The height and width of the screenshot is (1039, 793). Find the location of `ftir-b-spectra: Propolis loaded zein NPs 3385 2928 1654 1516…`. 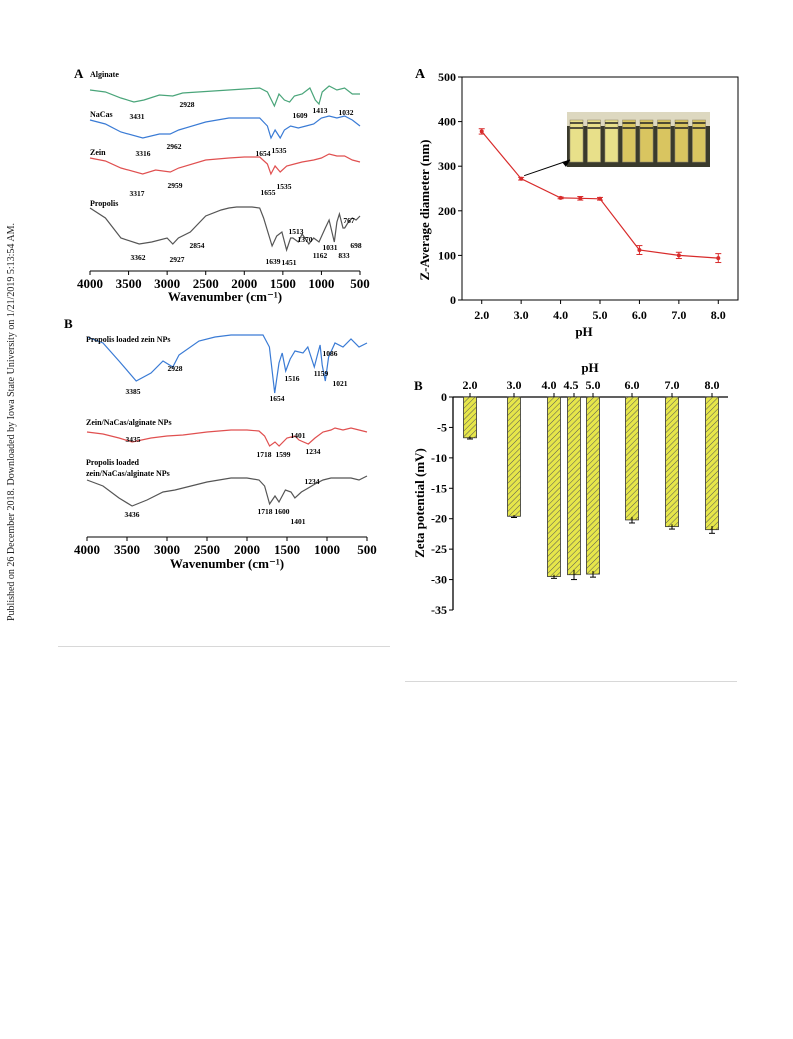

ftir-b-spectra: Propolis loaded zein NPs 3385 2928 1654 1516… is located at coordinates (227, 430).